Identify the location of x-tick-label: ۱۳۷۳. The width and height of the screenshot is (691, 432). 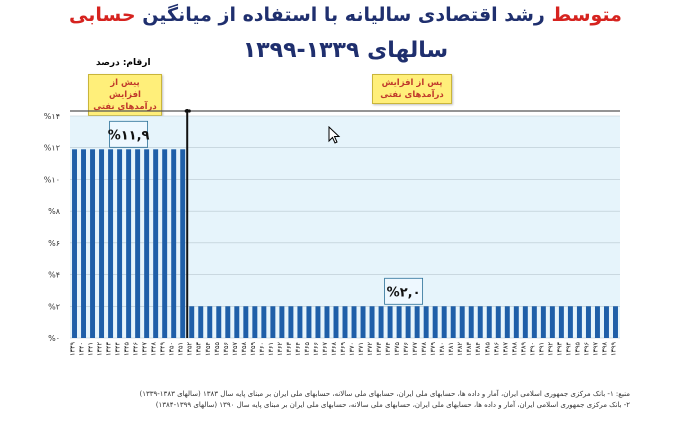
(379, 348).